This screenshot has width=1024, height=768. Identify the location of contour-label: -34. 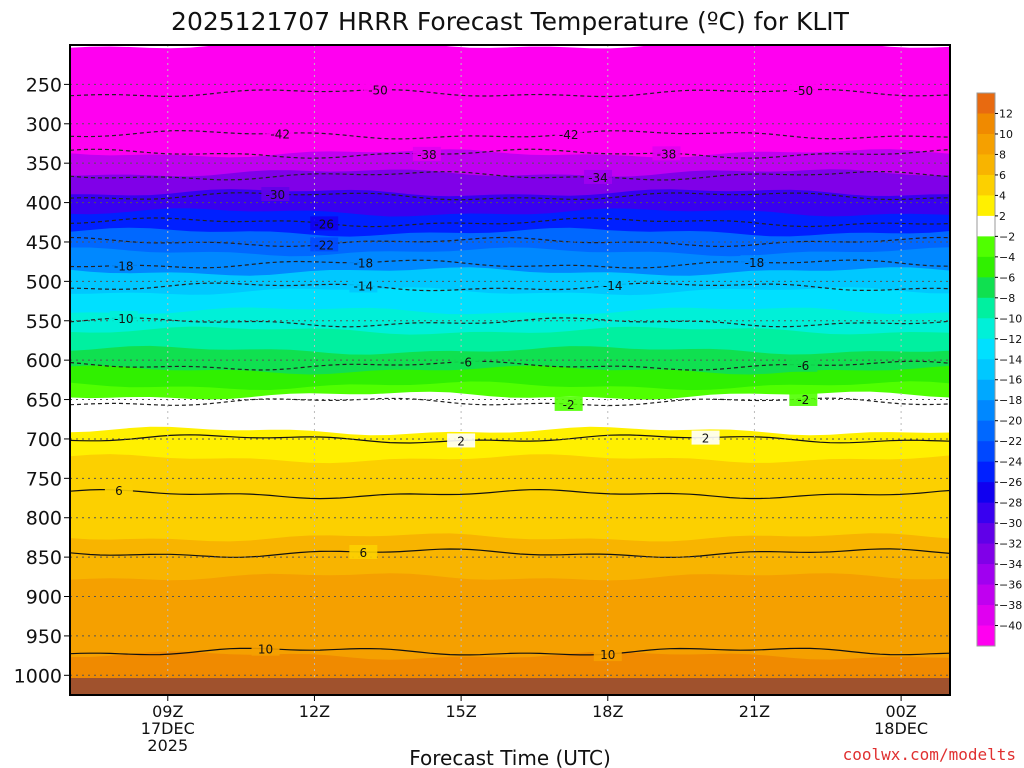
(598, 178).